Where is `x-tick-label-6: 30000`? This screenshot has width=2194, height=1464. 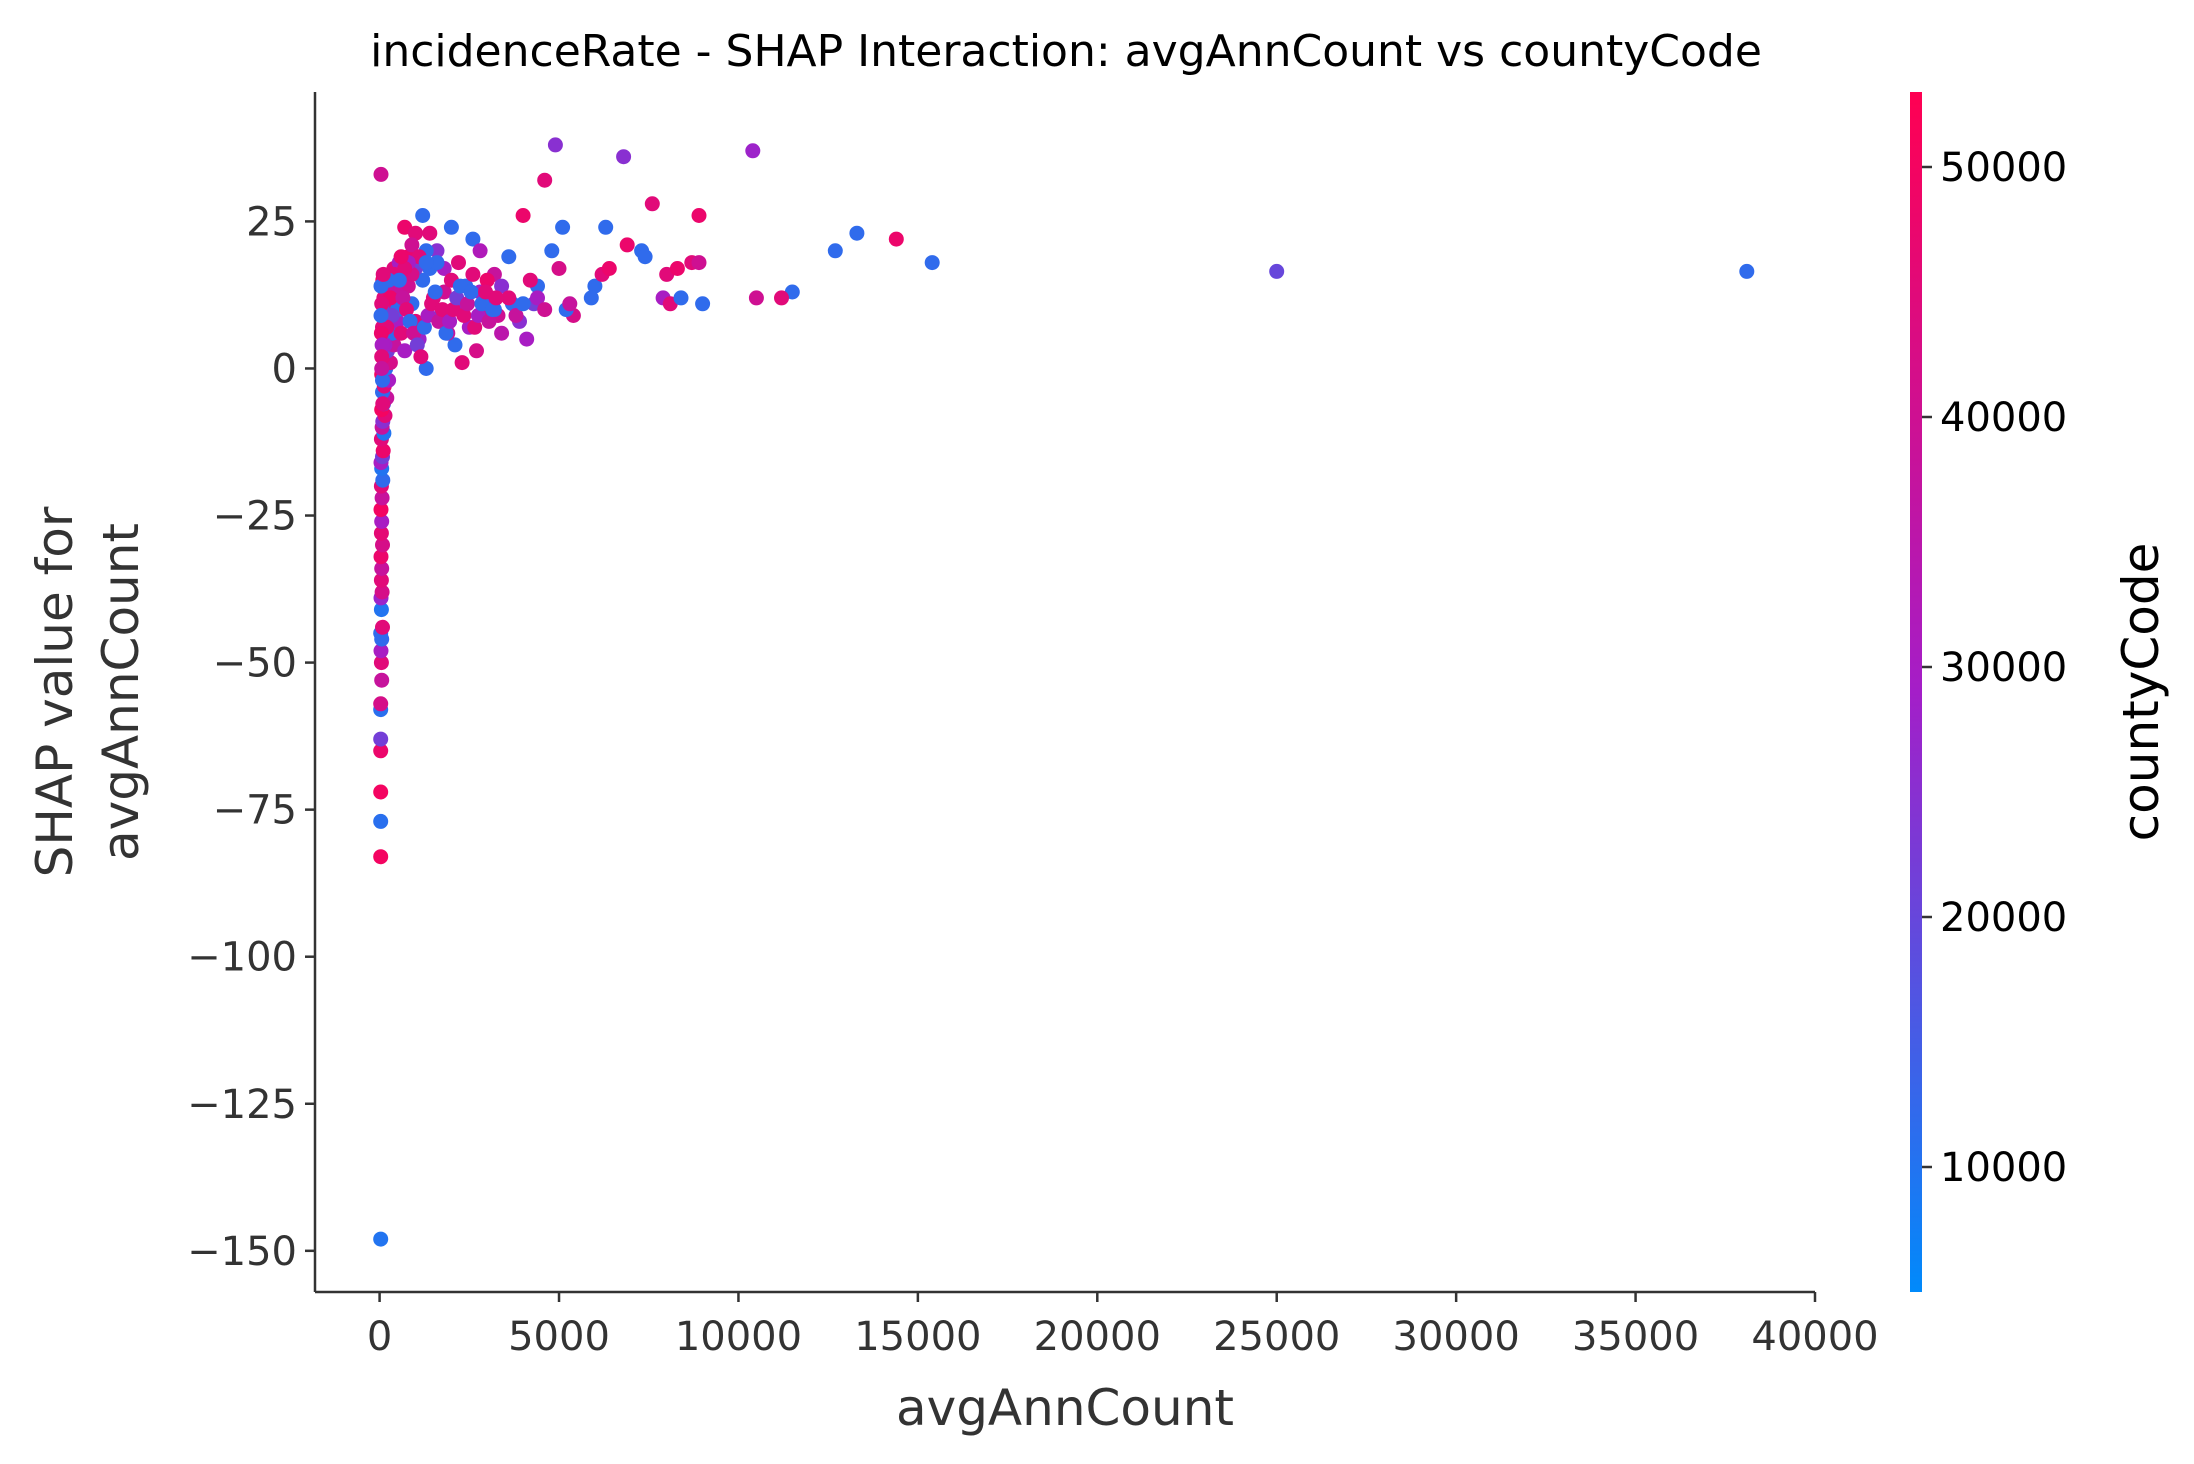
x-tick-label-6: 30000 is located at coordinates (1456, 1337).